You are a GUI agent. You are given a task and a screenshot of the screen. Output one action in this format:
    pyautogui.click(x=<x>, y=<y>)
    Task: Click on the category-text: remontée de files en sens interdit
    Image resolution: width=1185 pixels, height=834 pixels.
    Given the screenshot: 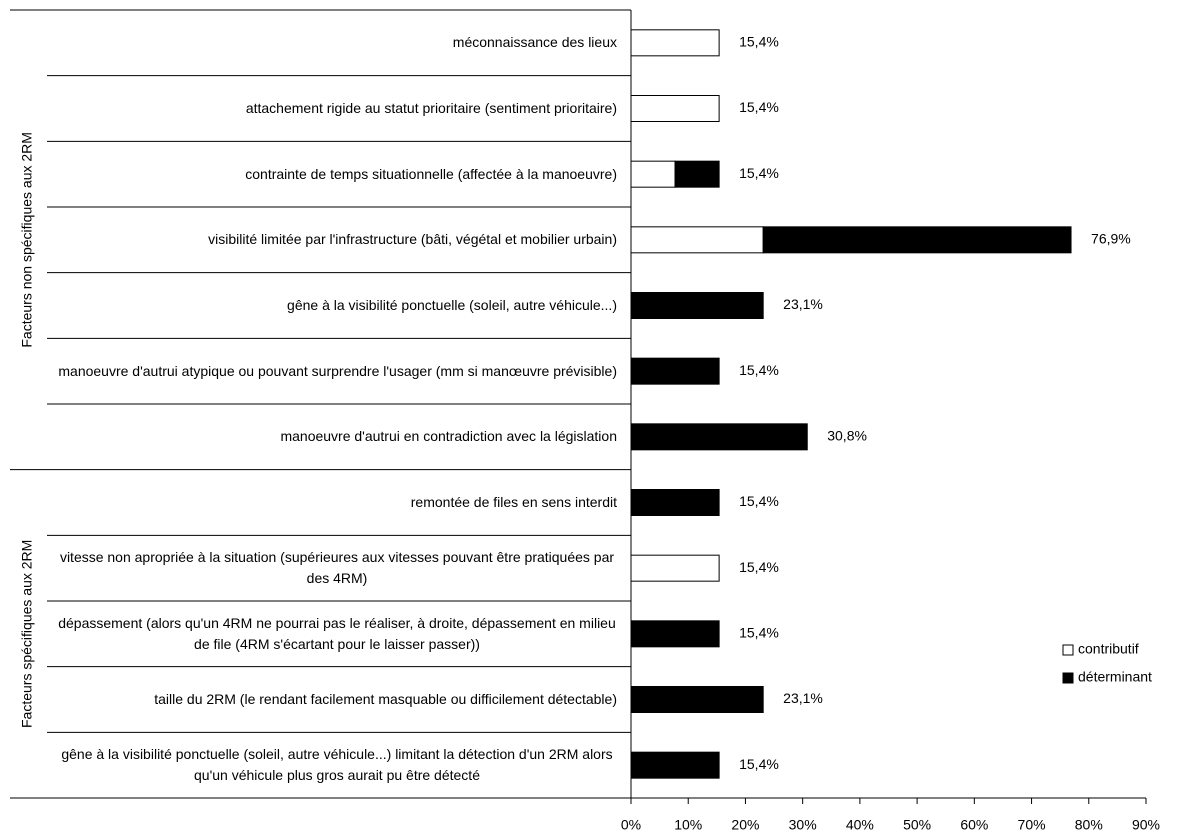 What is the action you would take?
    pyautogui.click(x=513, y=501)
    